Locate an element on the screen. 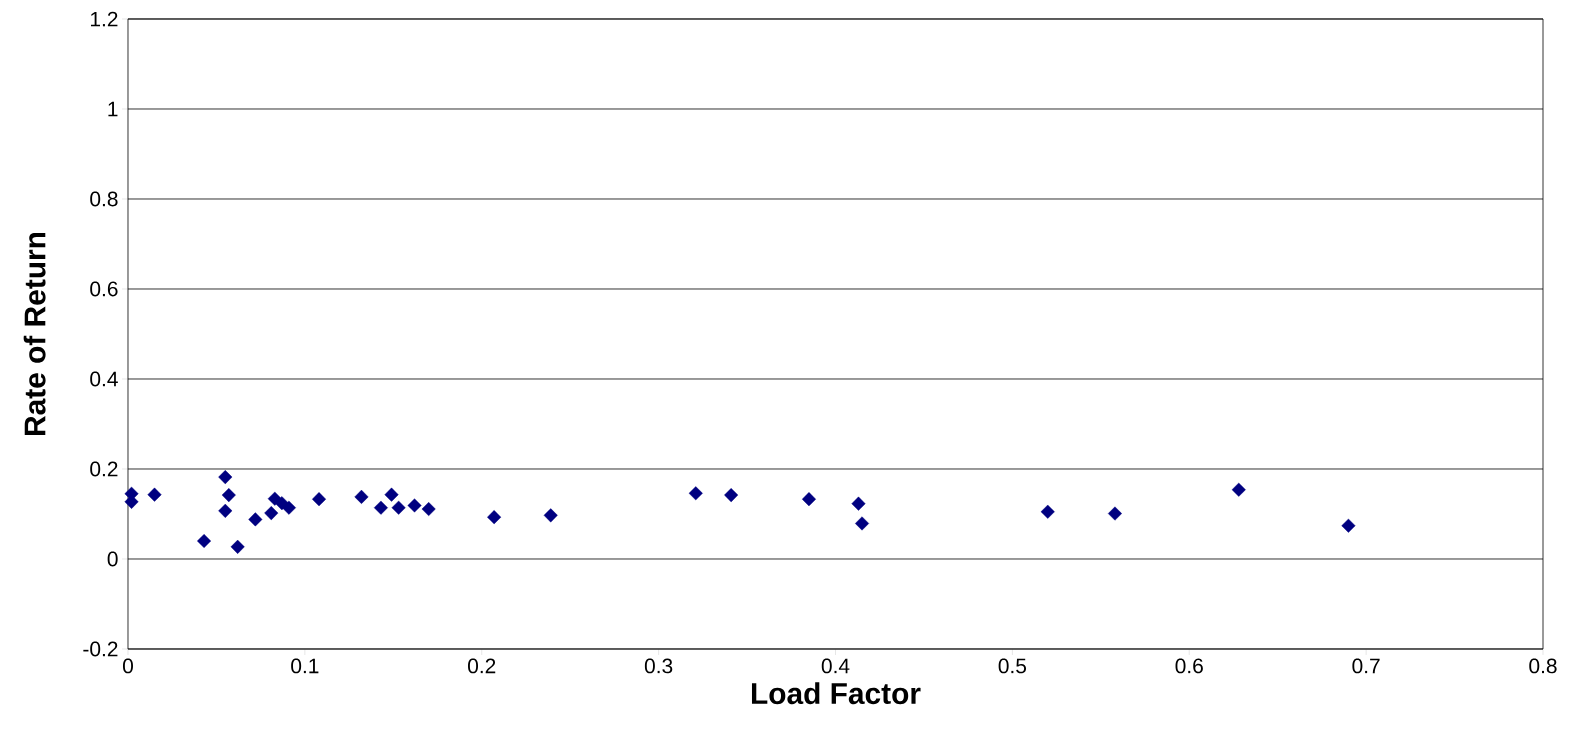 This screenshot has width=1578, height=740. y-tick-label: 0.6 is located at coordinates (104, 289).